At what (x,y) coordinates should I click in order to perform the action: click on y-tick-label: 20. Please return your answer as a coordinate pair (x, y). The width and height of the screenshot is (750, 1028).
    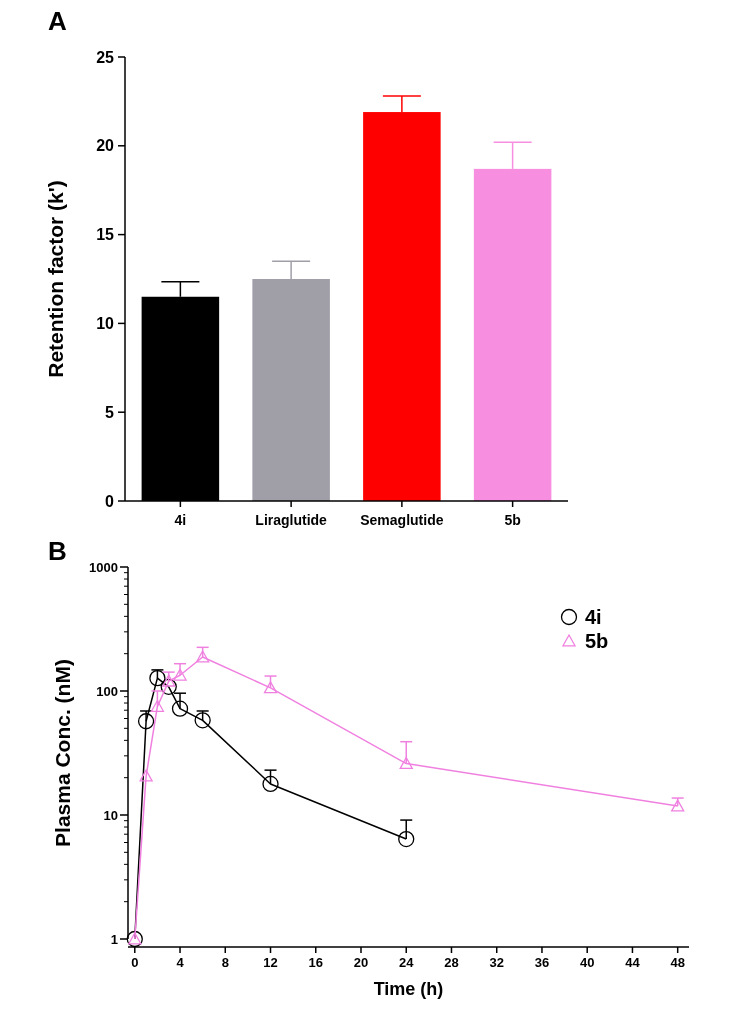
    Looking at the image, I should click on (105, 146).